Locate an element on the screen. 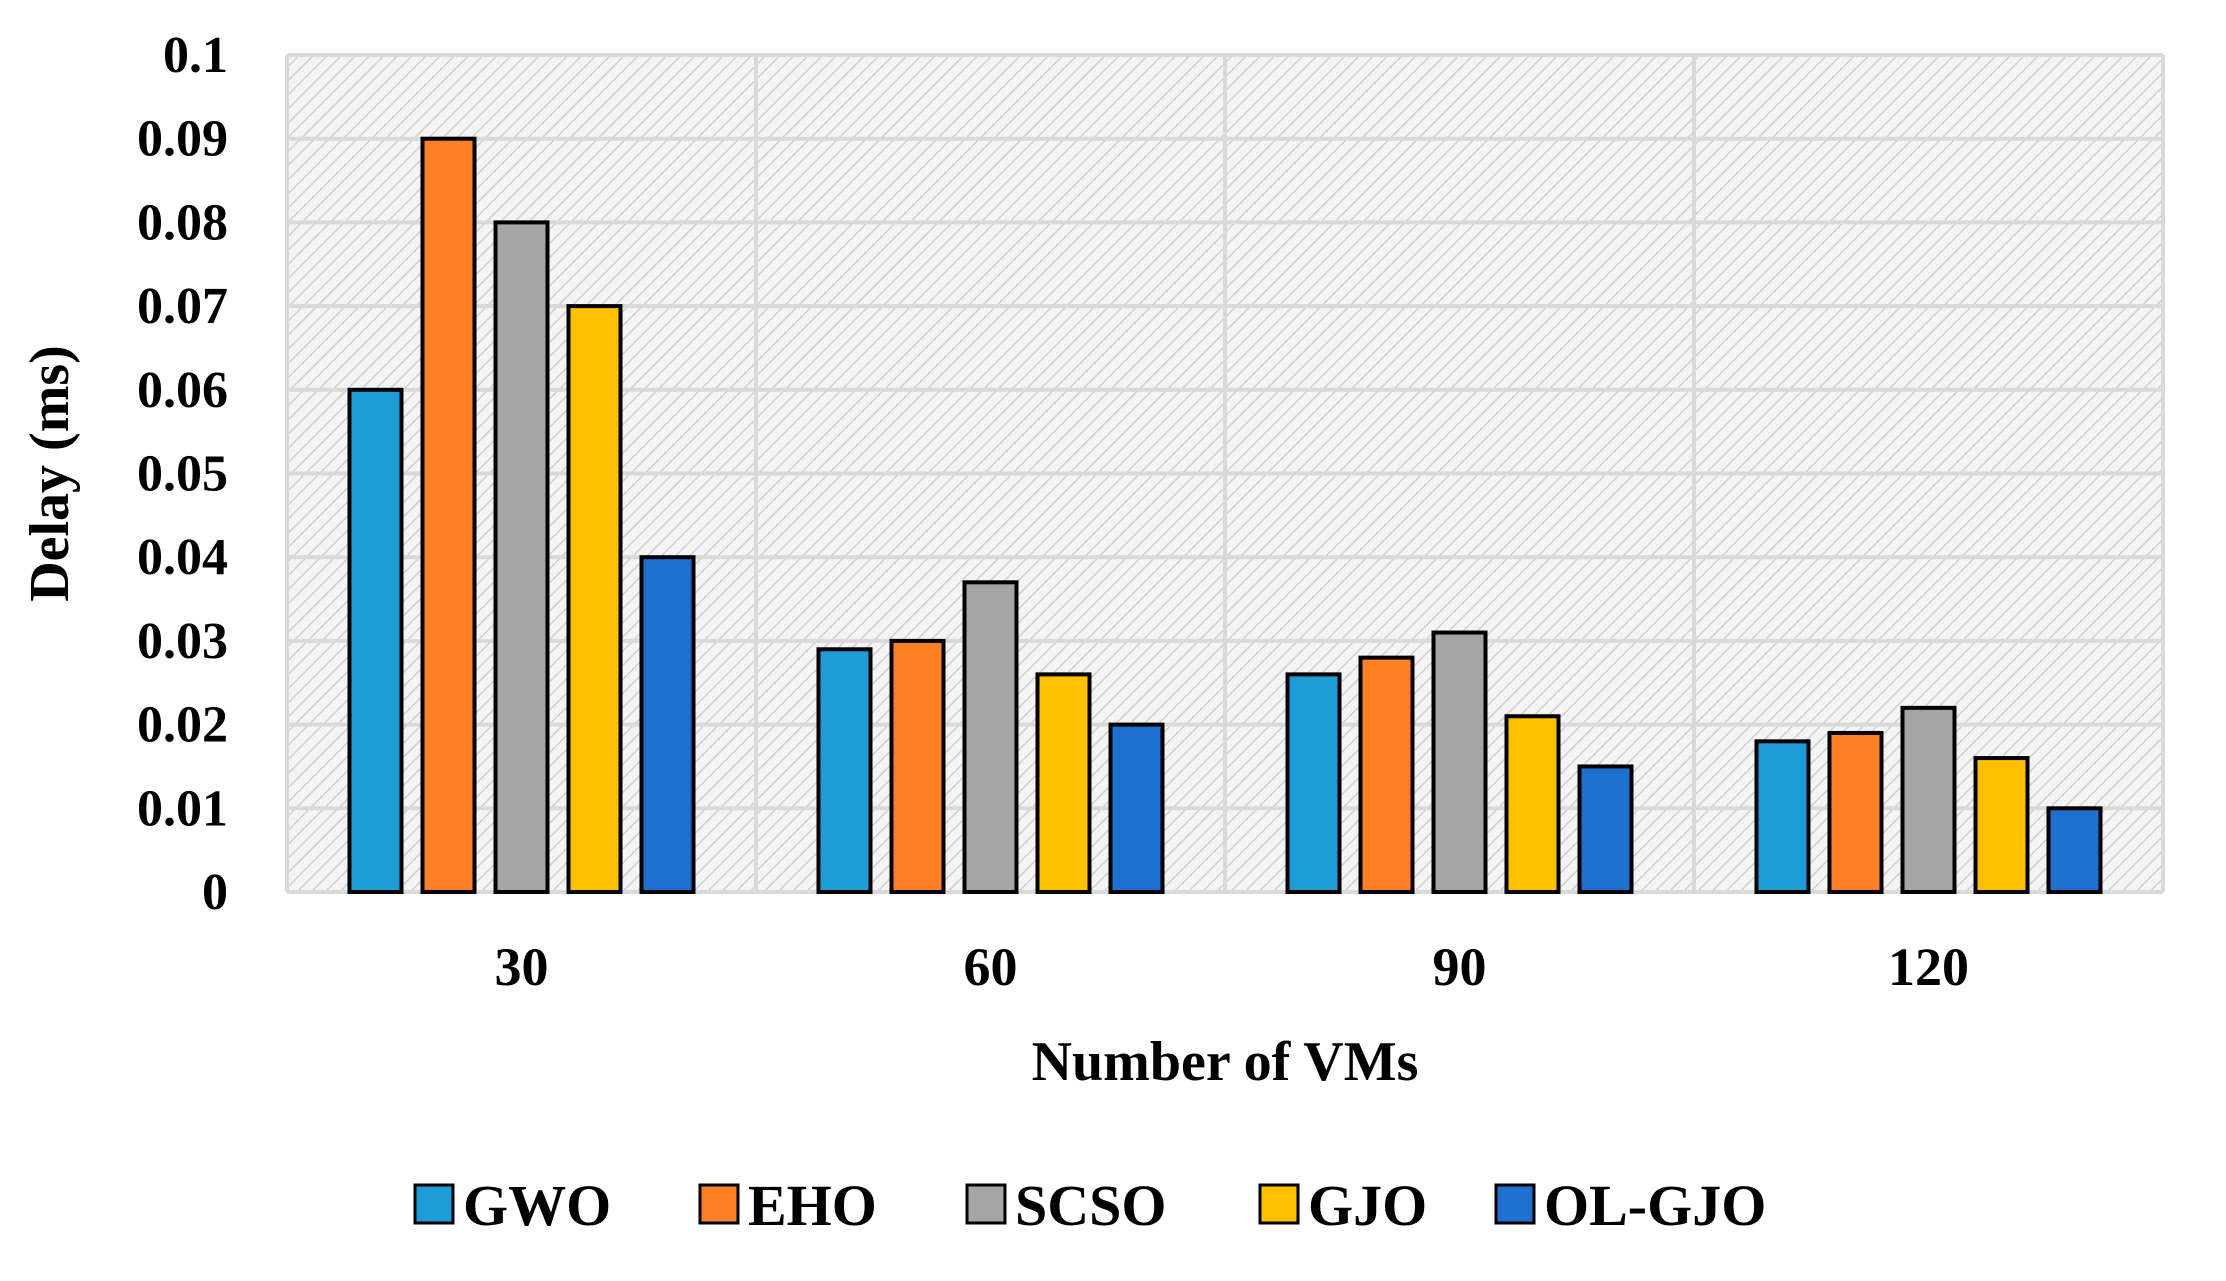  y-tick-label: 0.09 is located at coordinates (182, 139).